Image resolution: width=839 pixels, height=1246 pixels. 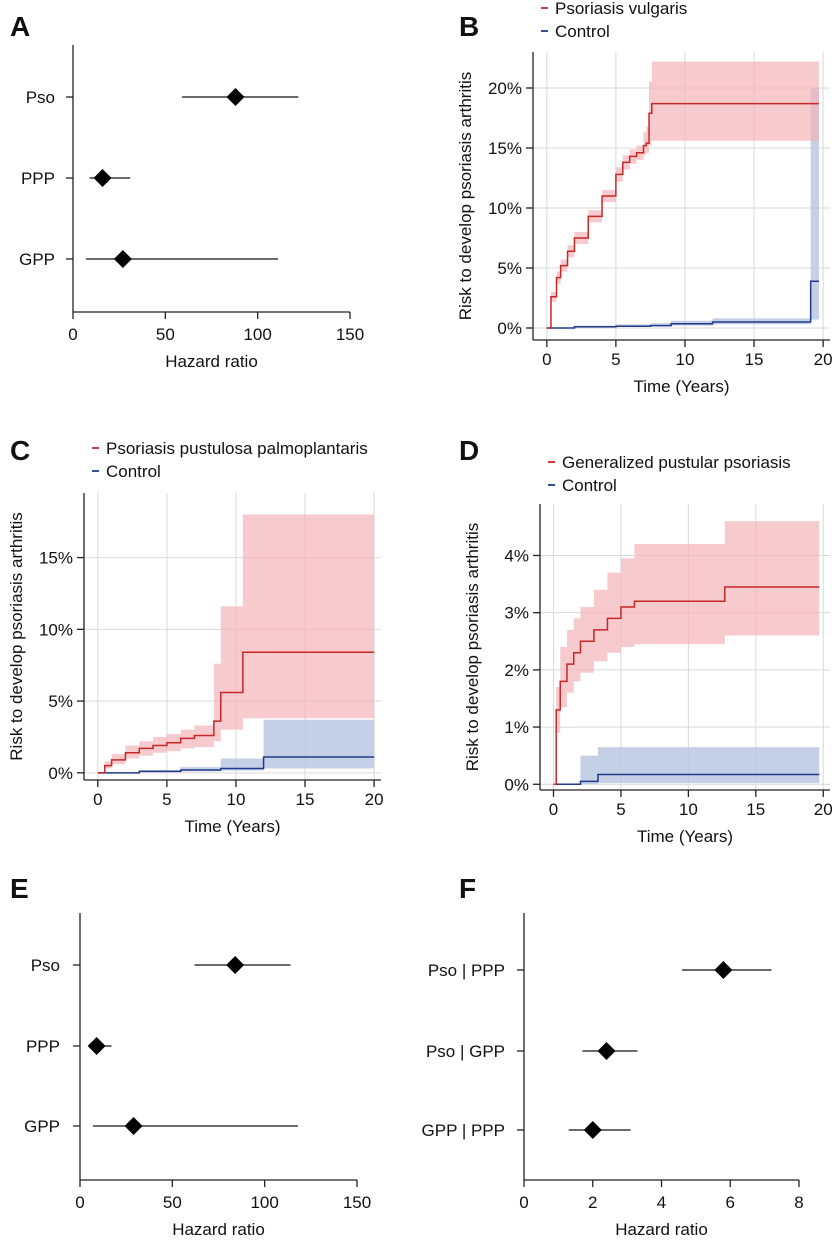 I want to click on row-label: Pso | PPP, so click(x=466, y=970).